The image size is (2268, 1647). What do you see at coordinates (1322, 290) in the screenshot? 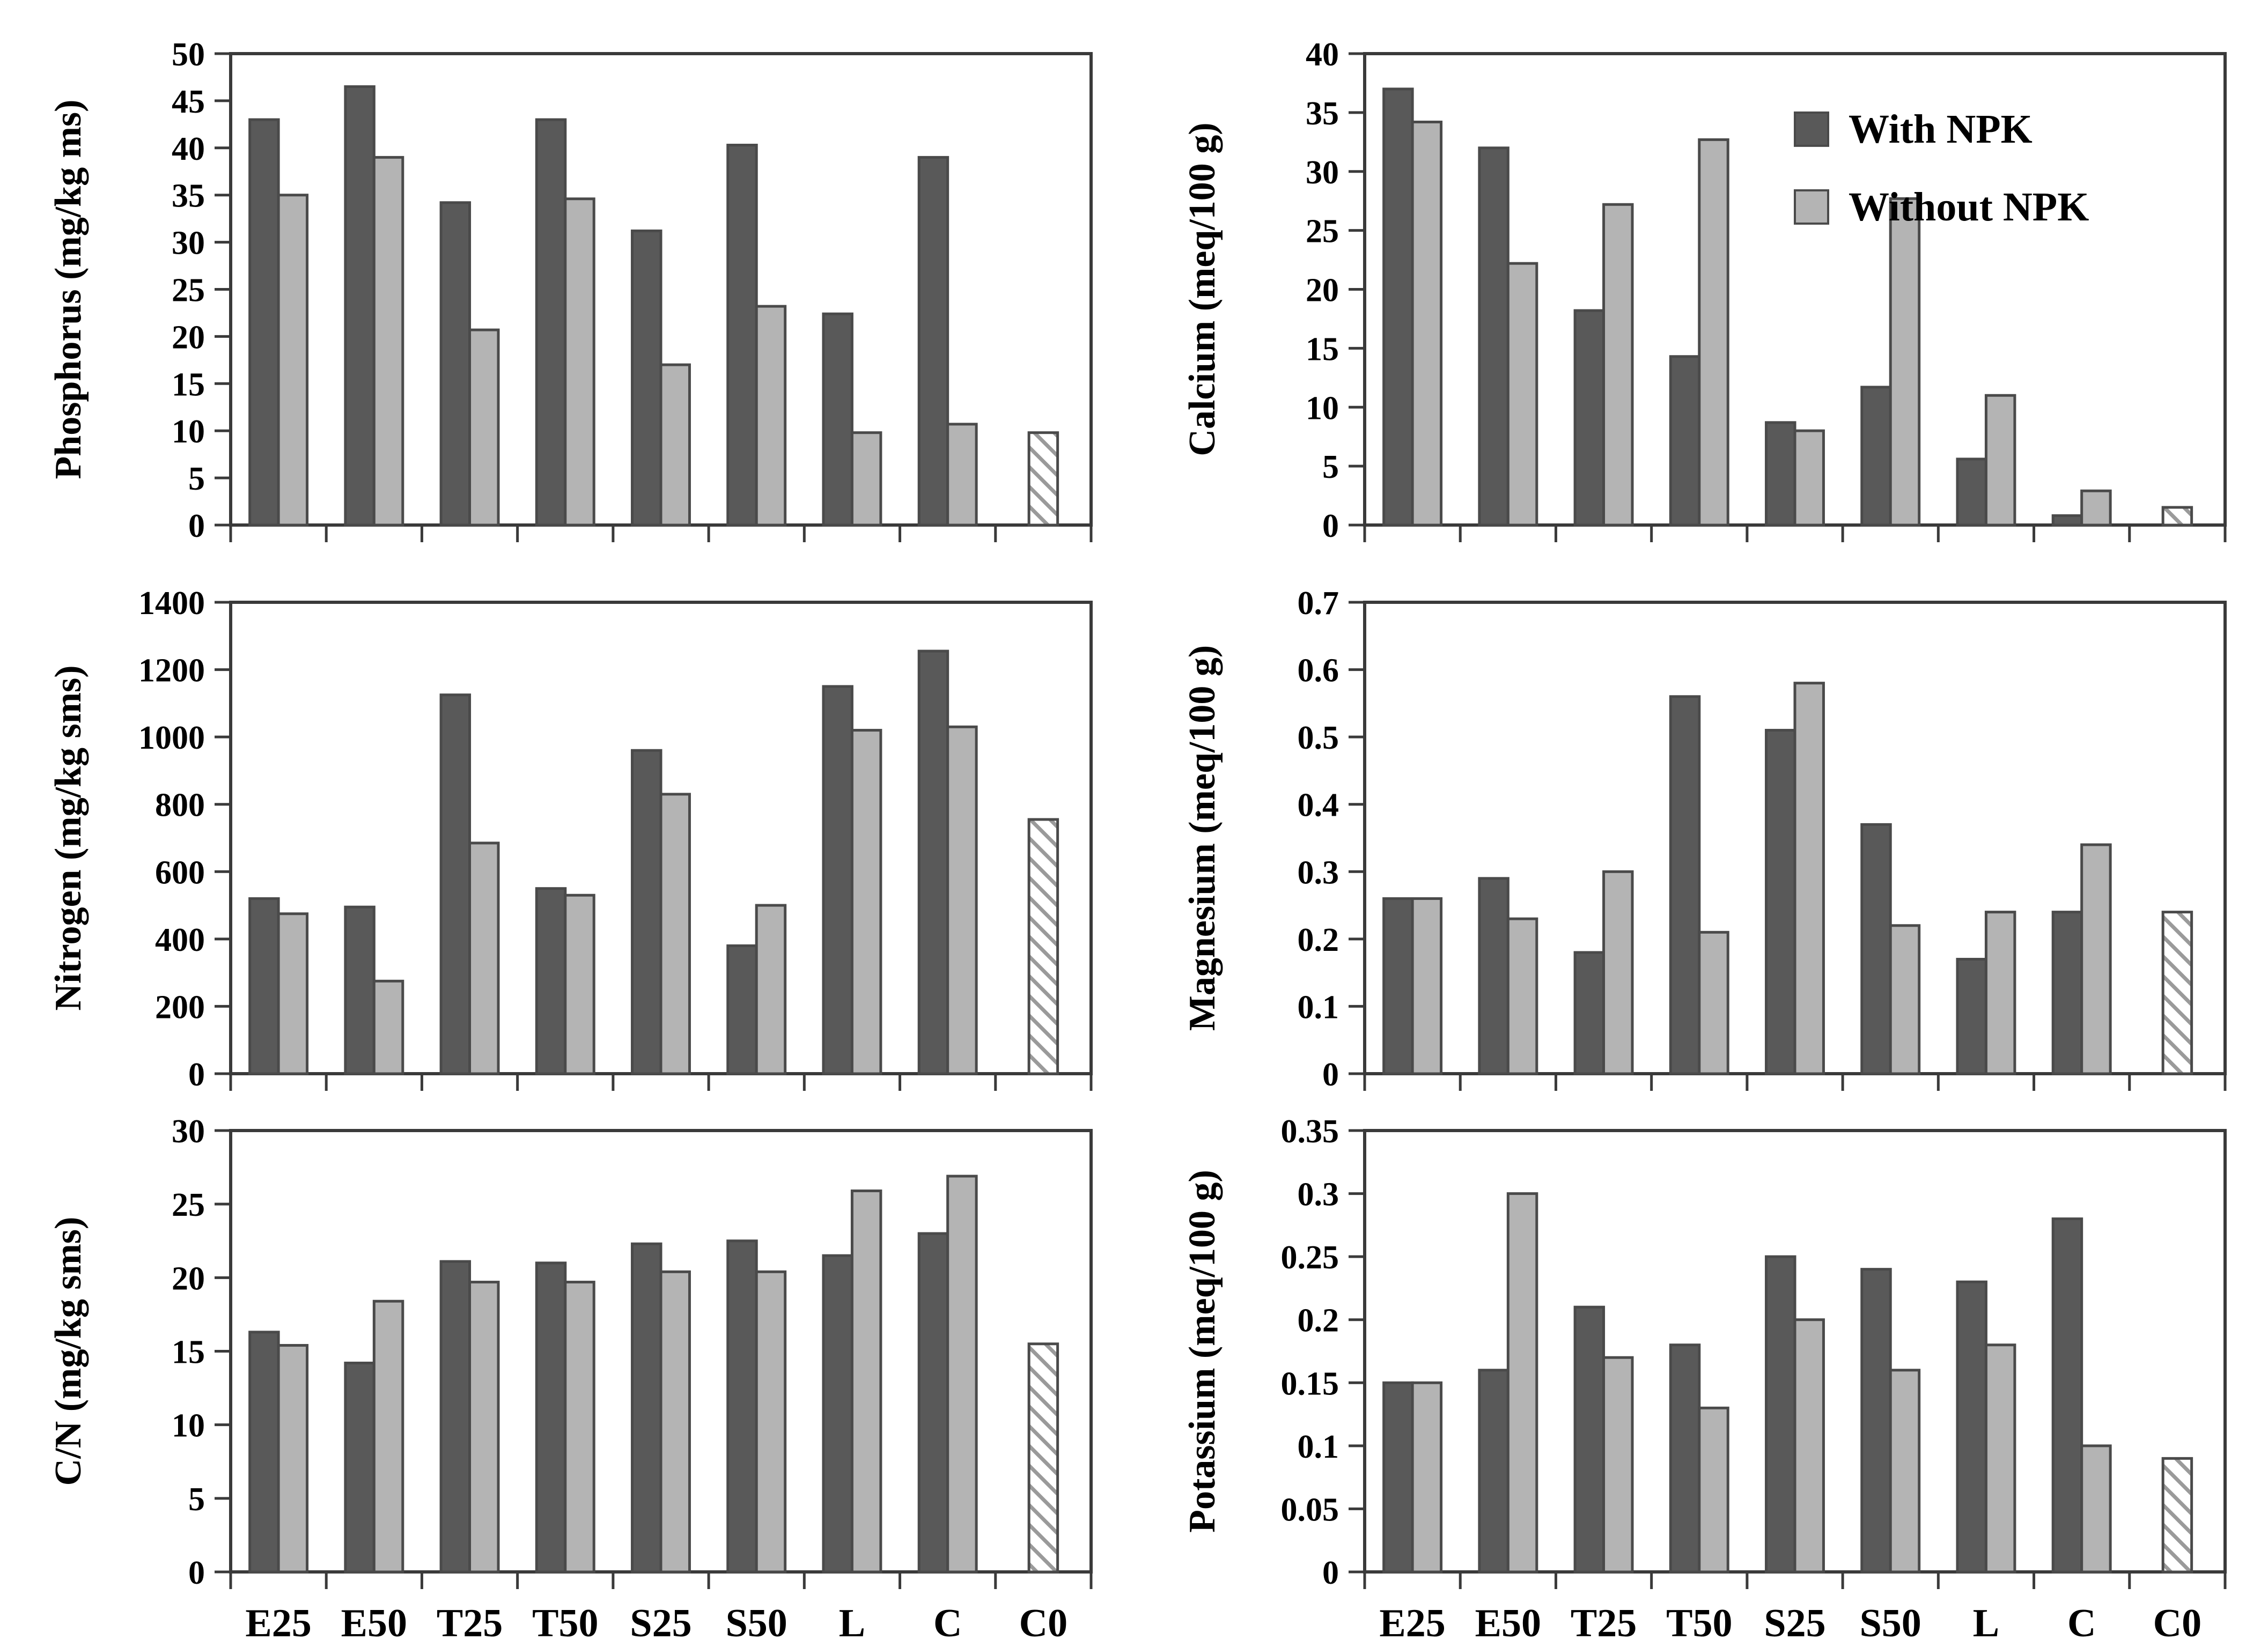
I see `y-tick-label: 20` at bounding box center [1322, 290].